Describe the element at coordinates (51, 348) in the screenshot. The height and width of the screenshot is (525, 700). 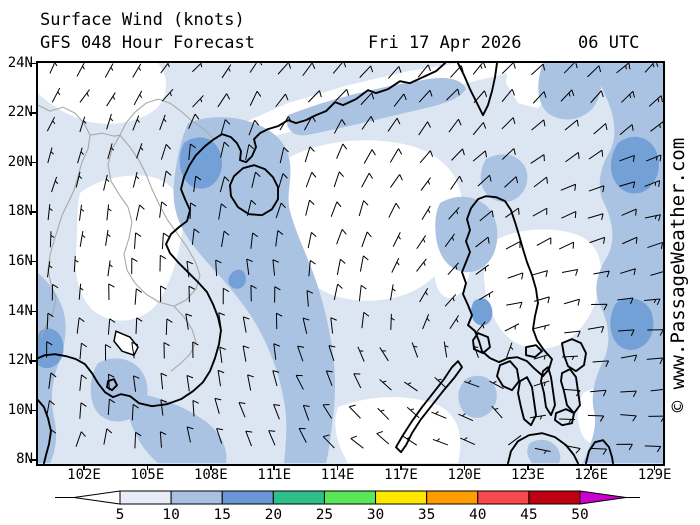
I see `wind-shade-15-20kt` at that location.